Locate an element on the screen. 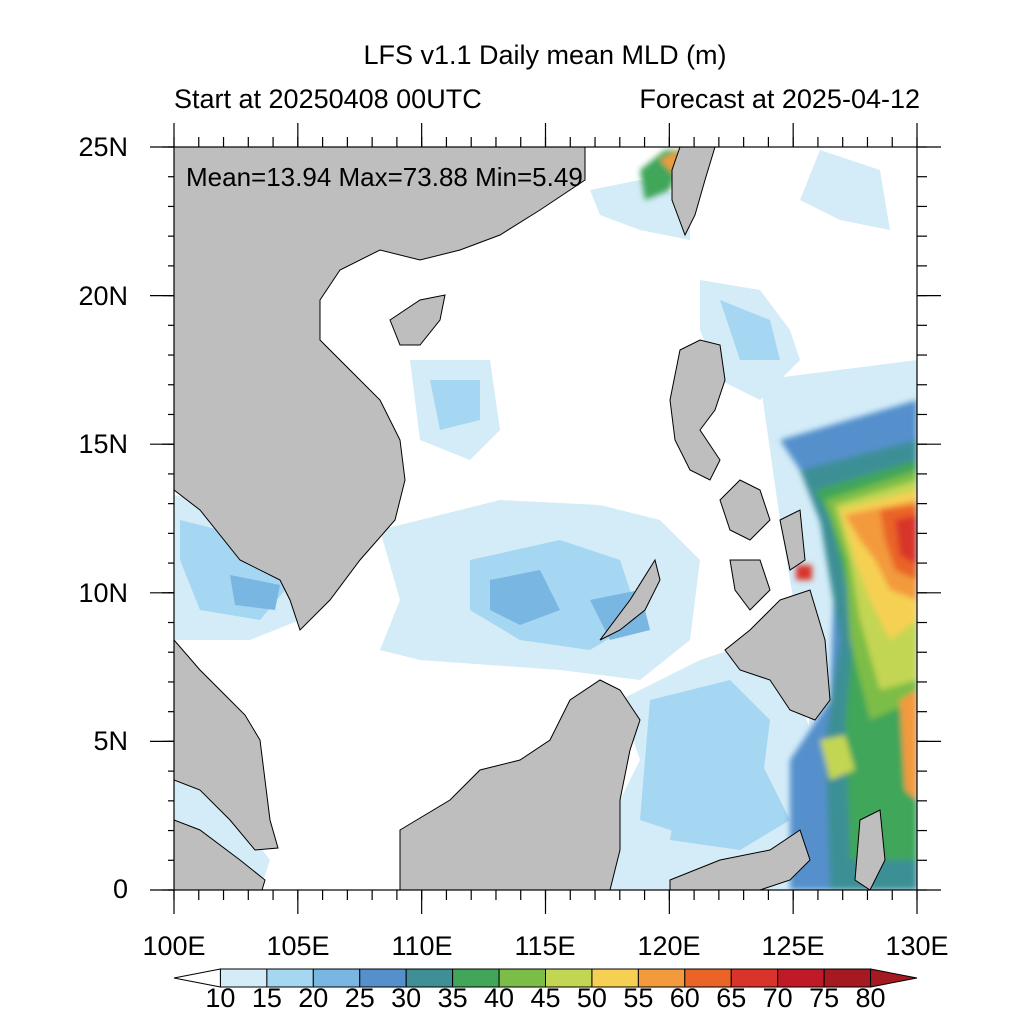  colorbar-label: 40 is located at coordinates (499, 998).